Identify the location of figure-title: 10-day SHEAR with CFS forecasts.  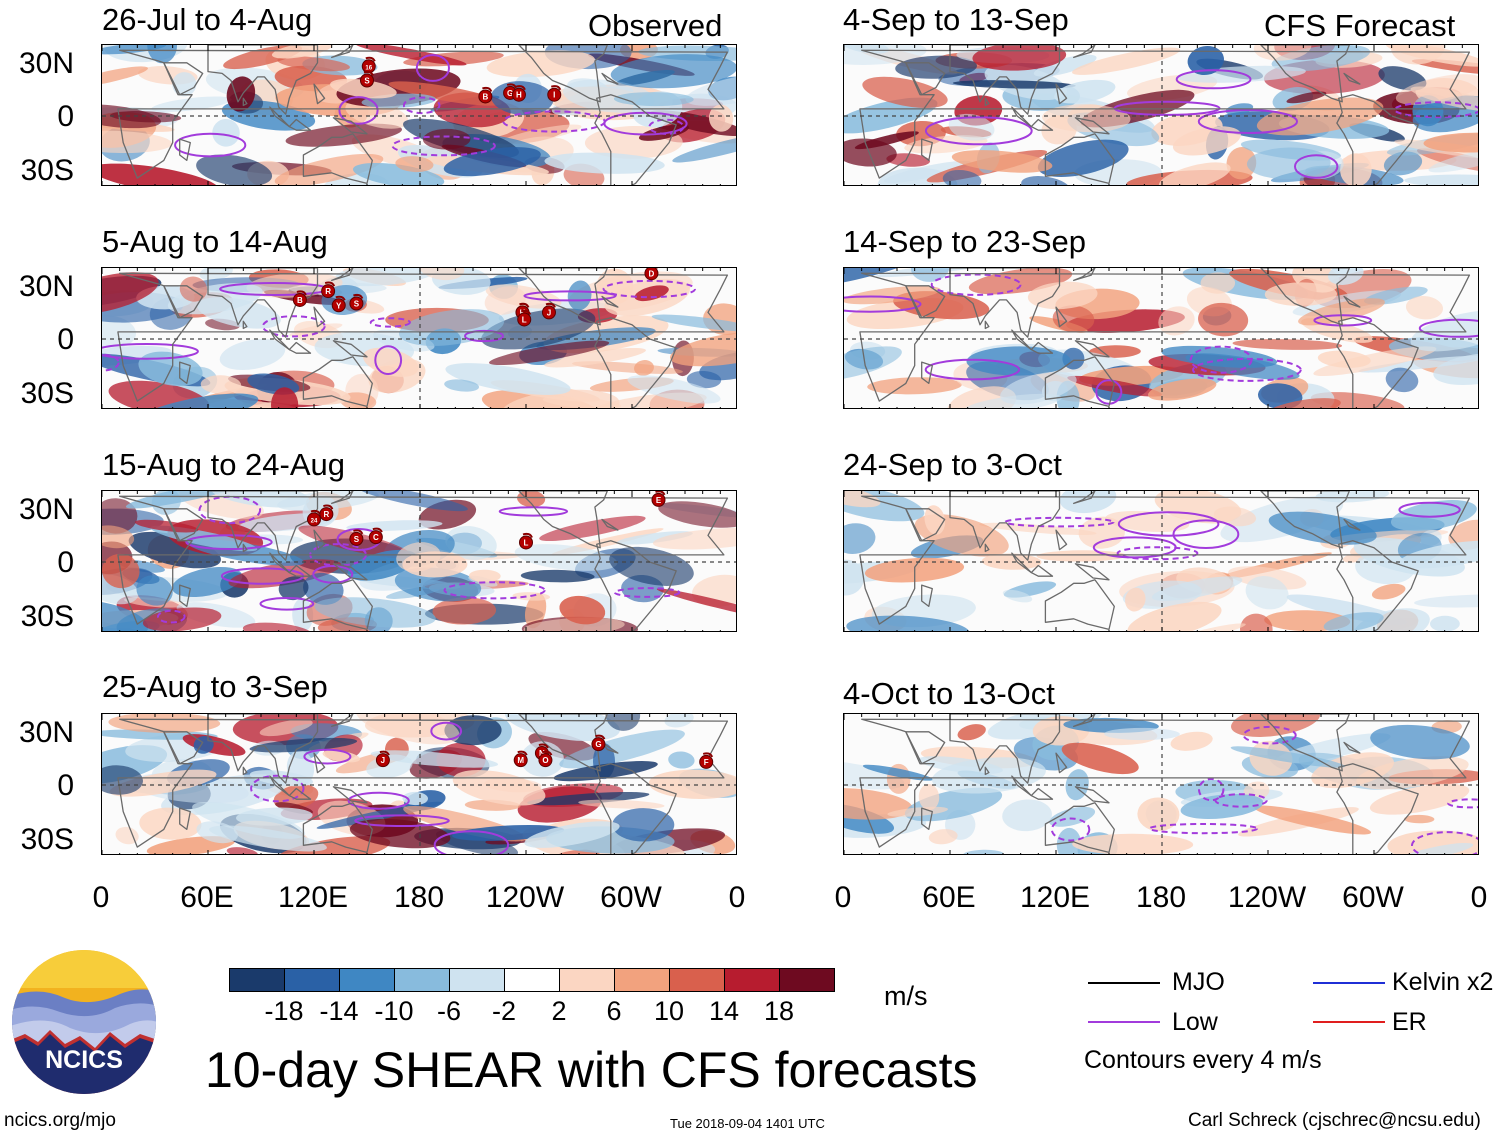
(591, 1070).